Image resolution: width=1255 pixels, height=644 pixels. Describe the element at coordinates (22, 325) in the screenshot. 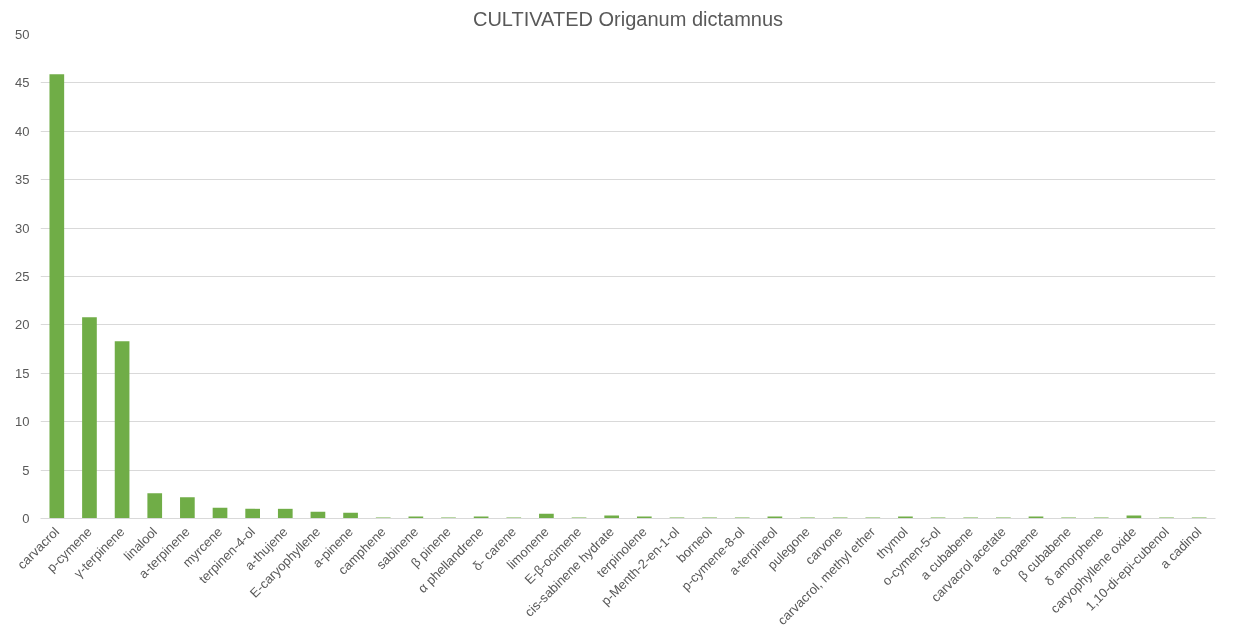

I see `y-tick-label: 20` at that location.